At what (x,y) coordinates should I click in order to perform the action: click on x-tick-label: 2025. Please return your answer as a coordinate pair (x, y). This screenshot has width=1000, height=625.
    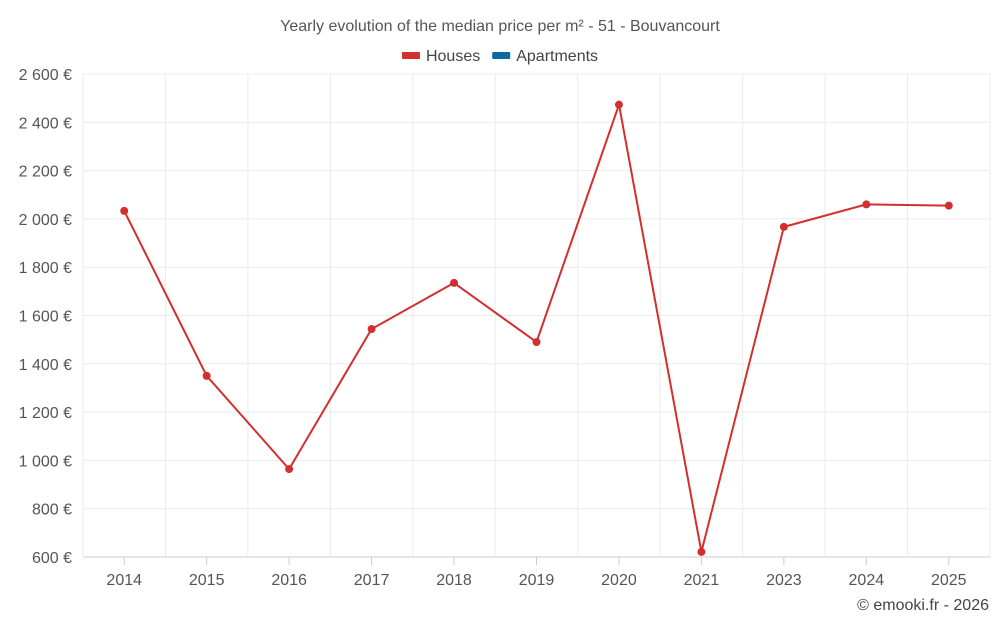
    Looking at the image, I should click on (949, 580).